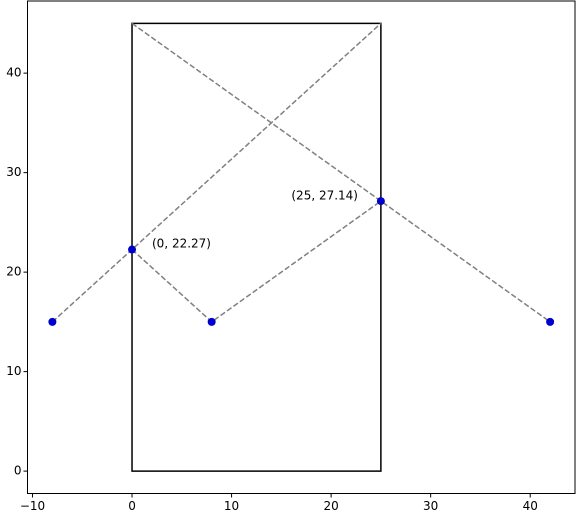 This screenshot has width=577, height=514. What do you see at coordinates (430, 506) in the screenshot?
I see `x-tick-label: 30` at bounding box center [430, 506].